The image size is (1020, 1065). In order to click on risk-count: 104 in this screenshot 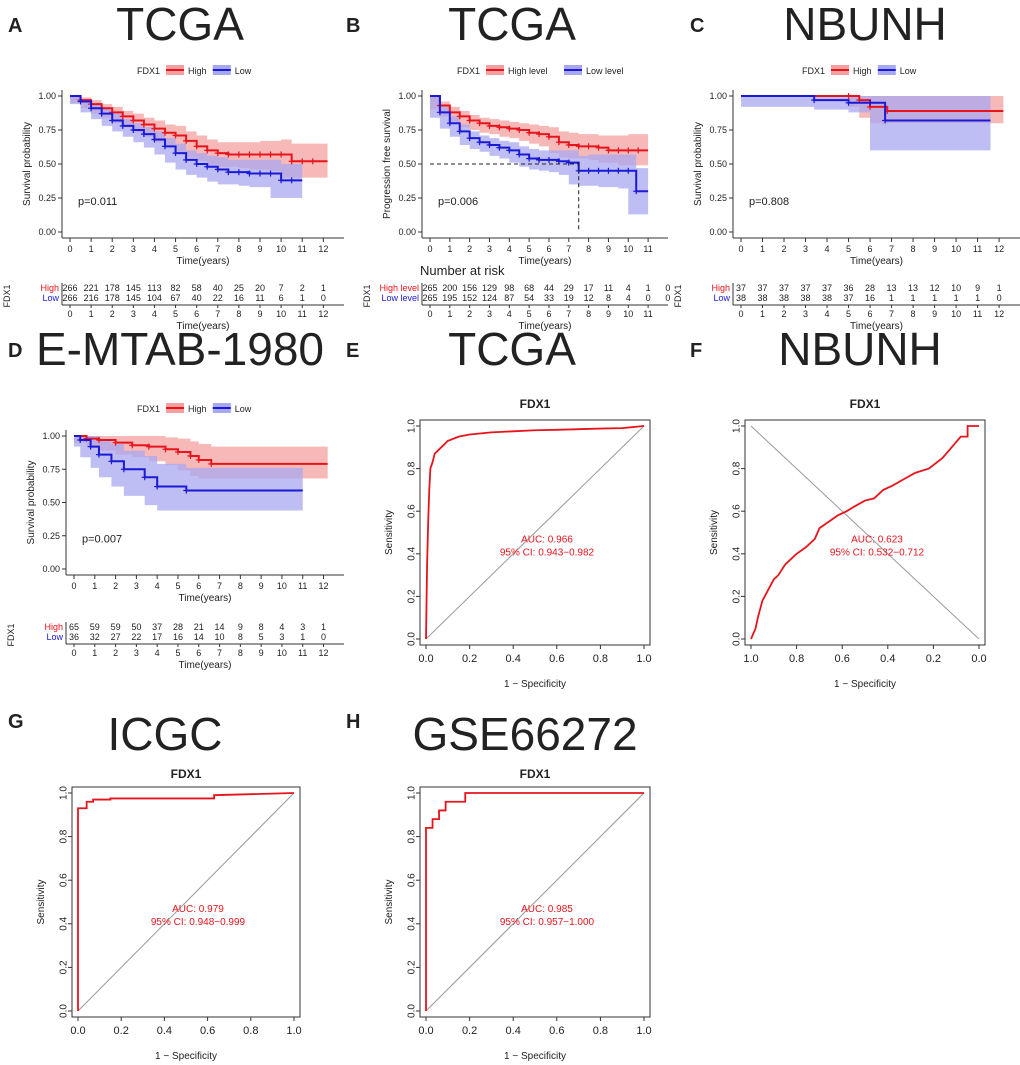, I will do `click(154, 298)`.